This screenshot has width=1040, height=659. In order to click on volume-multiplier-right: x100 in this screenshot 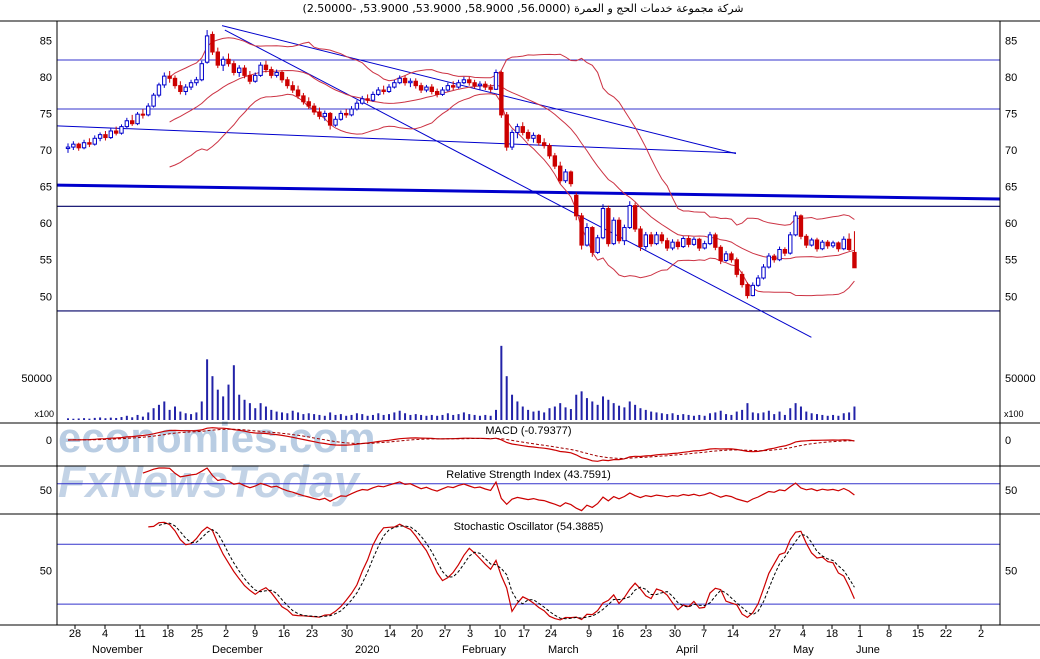, I will do `click(1014, 414)`.